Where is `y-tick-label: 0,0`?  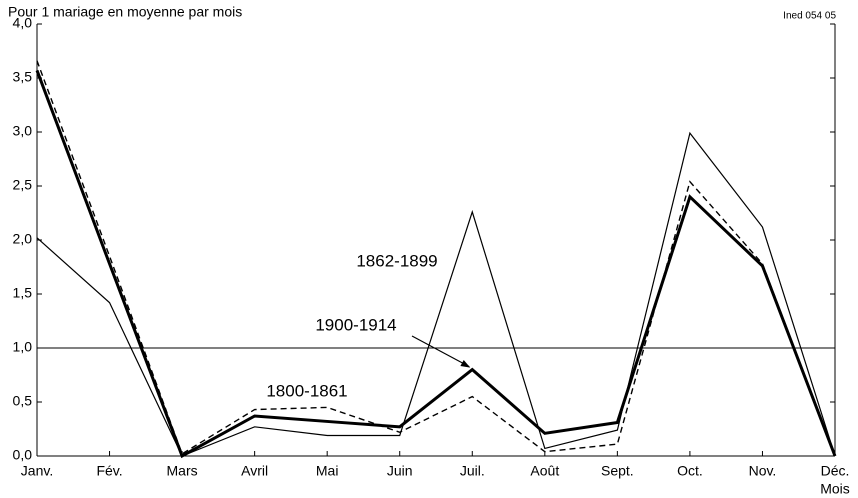
y-tick-label: 0,0 is located at coordinates (23, 455).